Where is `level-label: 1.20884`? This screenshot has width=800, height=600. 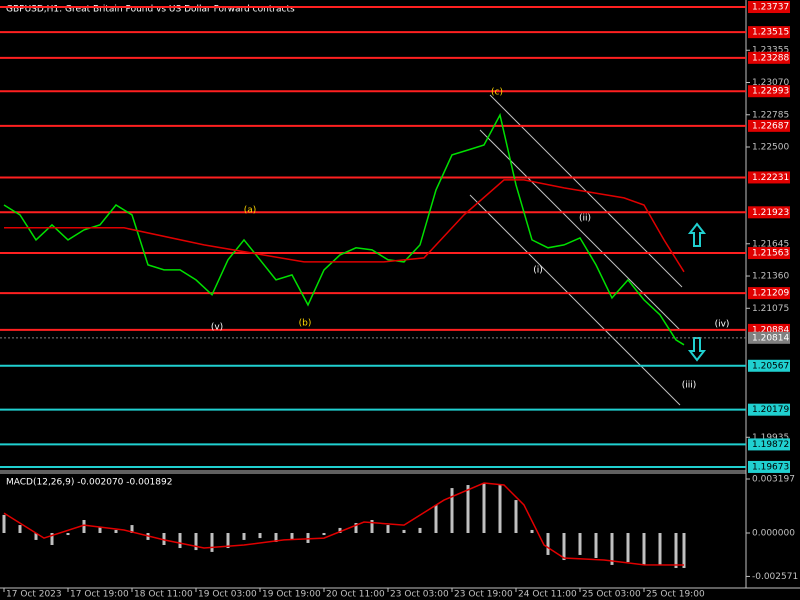 level-label: 1.20884 is located at coordinates (770, 330).